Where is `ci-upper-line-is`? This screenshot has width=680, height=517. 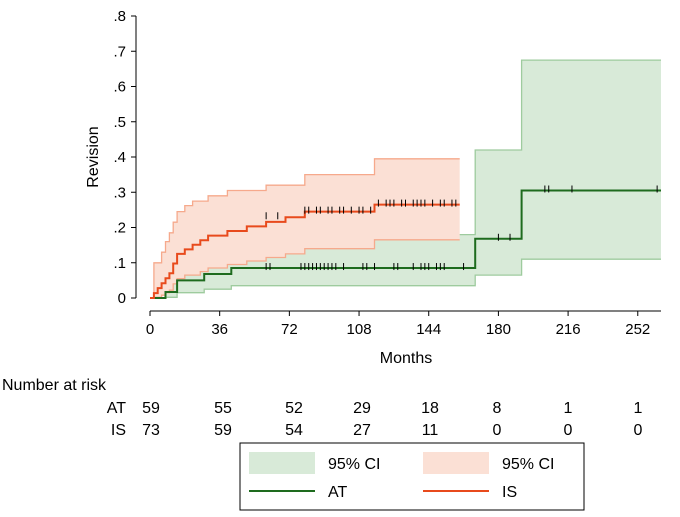 ci-upper-line-is is located at coordinates (305, 228).